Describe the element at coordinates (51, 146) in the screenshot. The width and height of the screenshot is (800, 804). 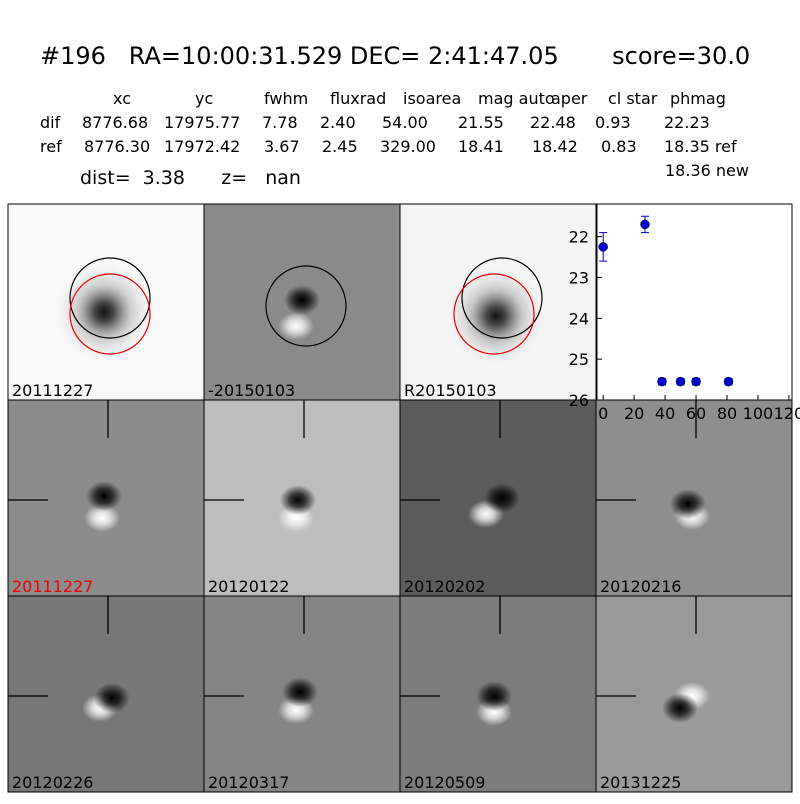
I see `row-label: ref` at that location.